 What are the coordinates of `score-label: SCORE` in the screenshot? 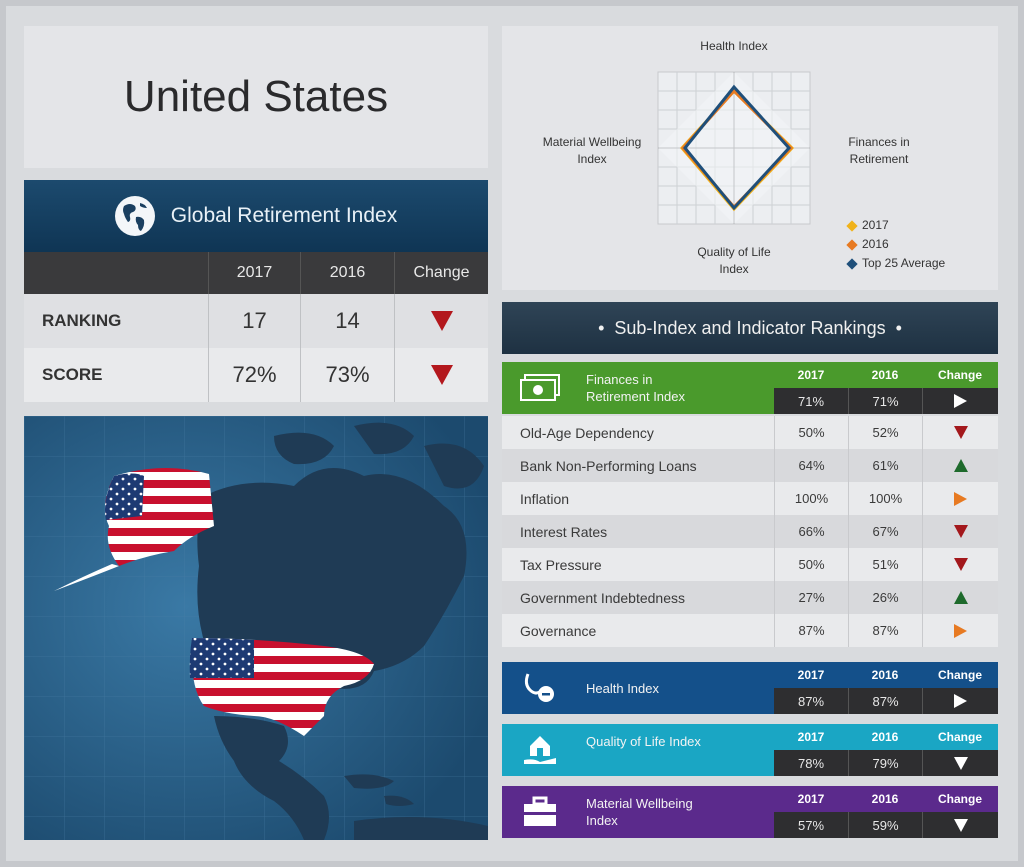 It's located at (116, 375).